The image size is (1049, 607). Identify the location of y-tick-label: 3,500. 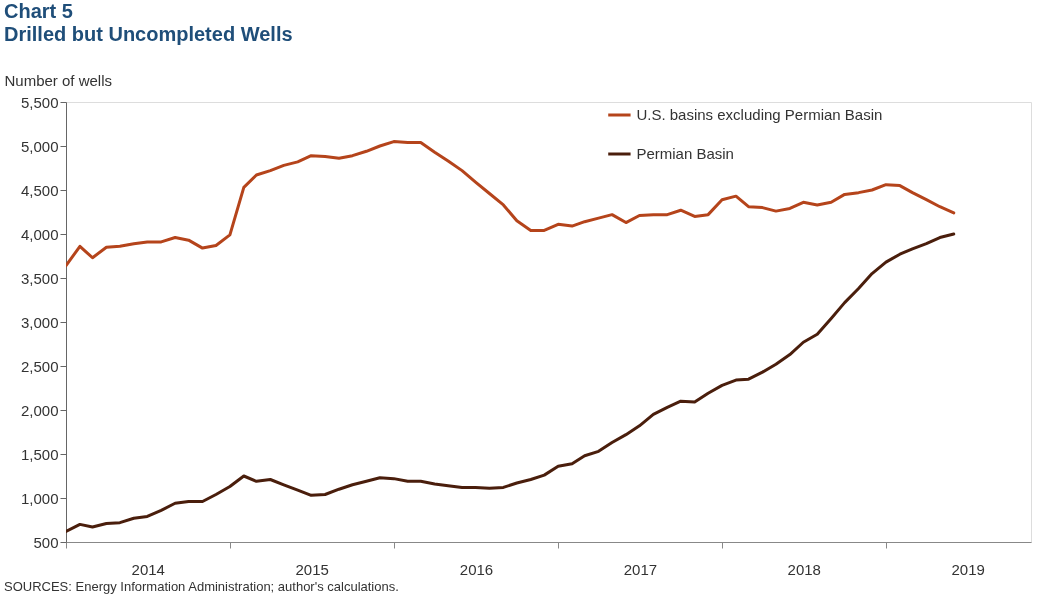
(39, 278).